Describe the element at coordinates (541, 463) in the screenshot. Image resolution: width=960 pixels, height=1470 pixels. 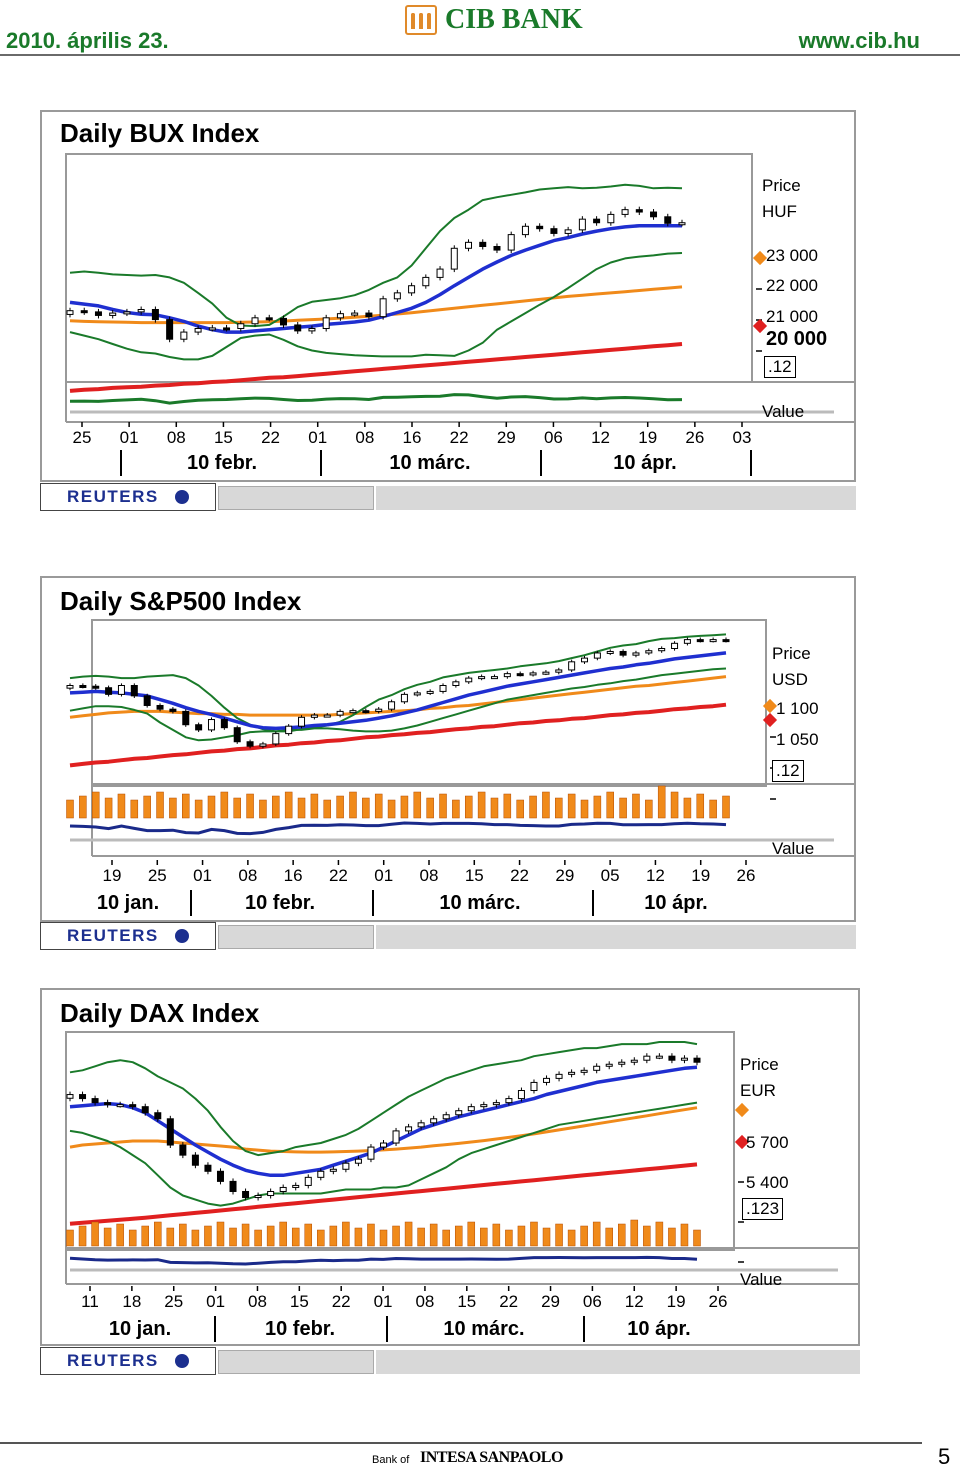
I see `bux-month-separator` at that location.